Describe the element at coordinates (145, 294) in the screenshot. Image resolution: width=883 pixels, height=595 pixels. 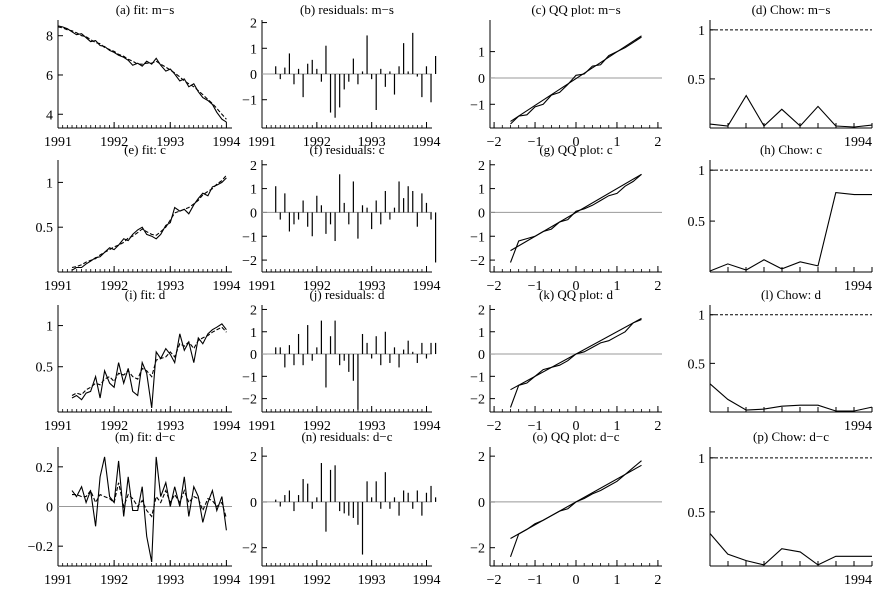
I see `panel-title: (i) fit: d` at that location.